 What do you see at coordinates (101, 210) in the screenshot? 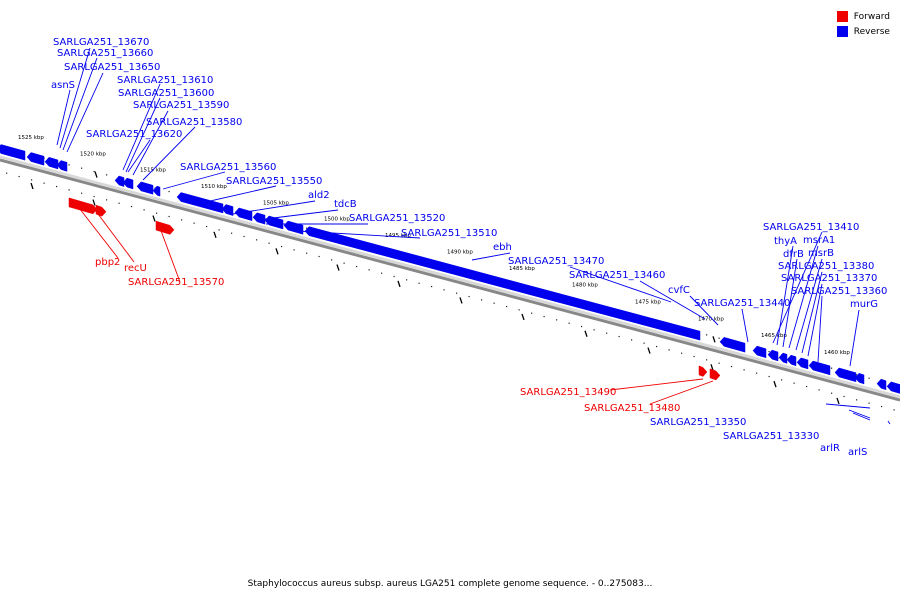
I see `forward-gene` at bounding box center [101, 210].